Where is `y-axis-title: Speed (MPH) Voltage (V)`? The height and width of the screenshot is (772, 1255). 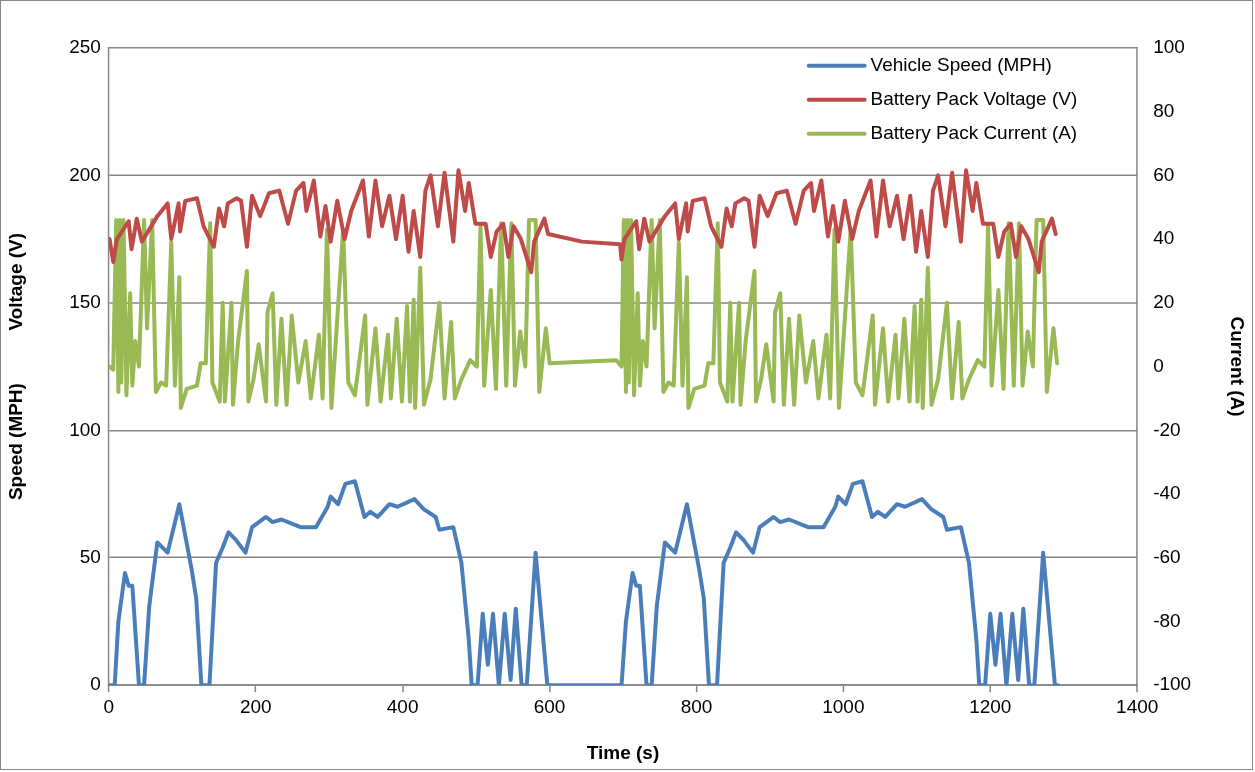 y-axis-title: Speed (MPH) Voltage (V) is located at coordinates (15, 367).